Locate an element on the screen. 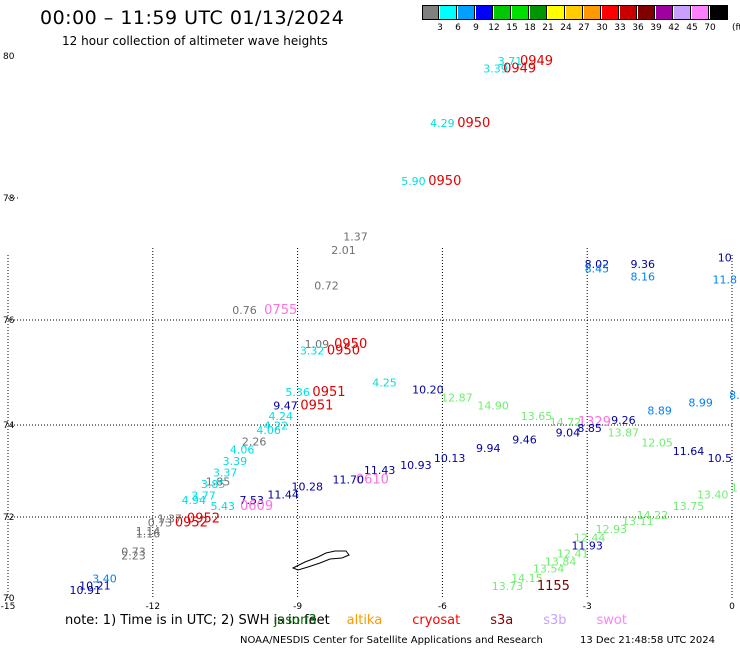 The height and width of the screenshot is (650, 740). wave-height-label: 4.24 is located at coordinates (280, 416).